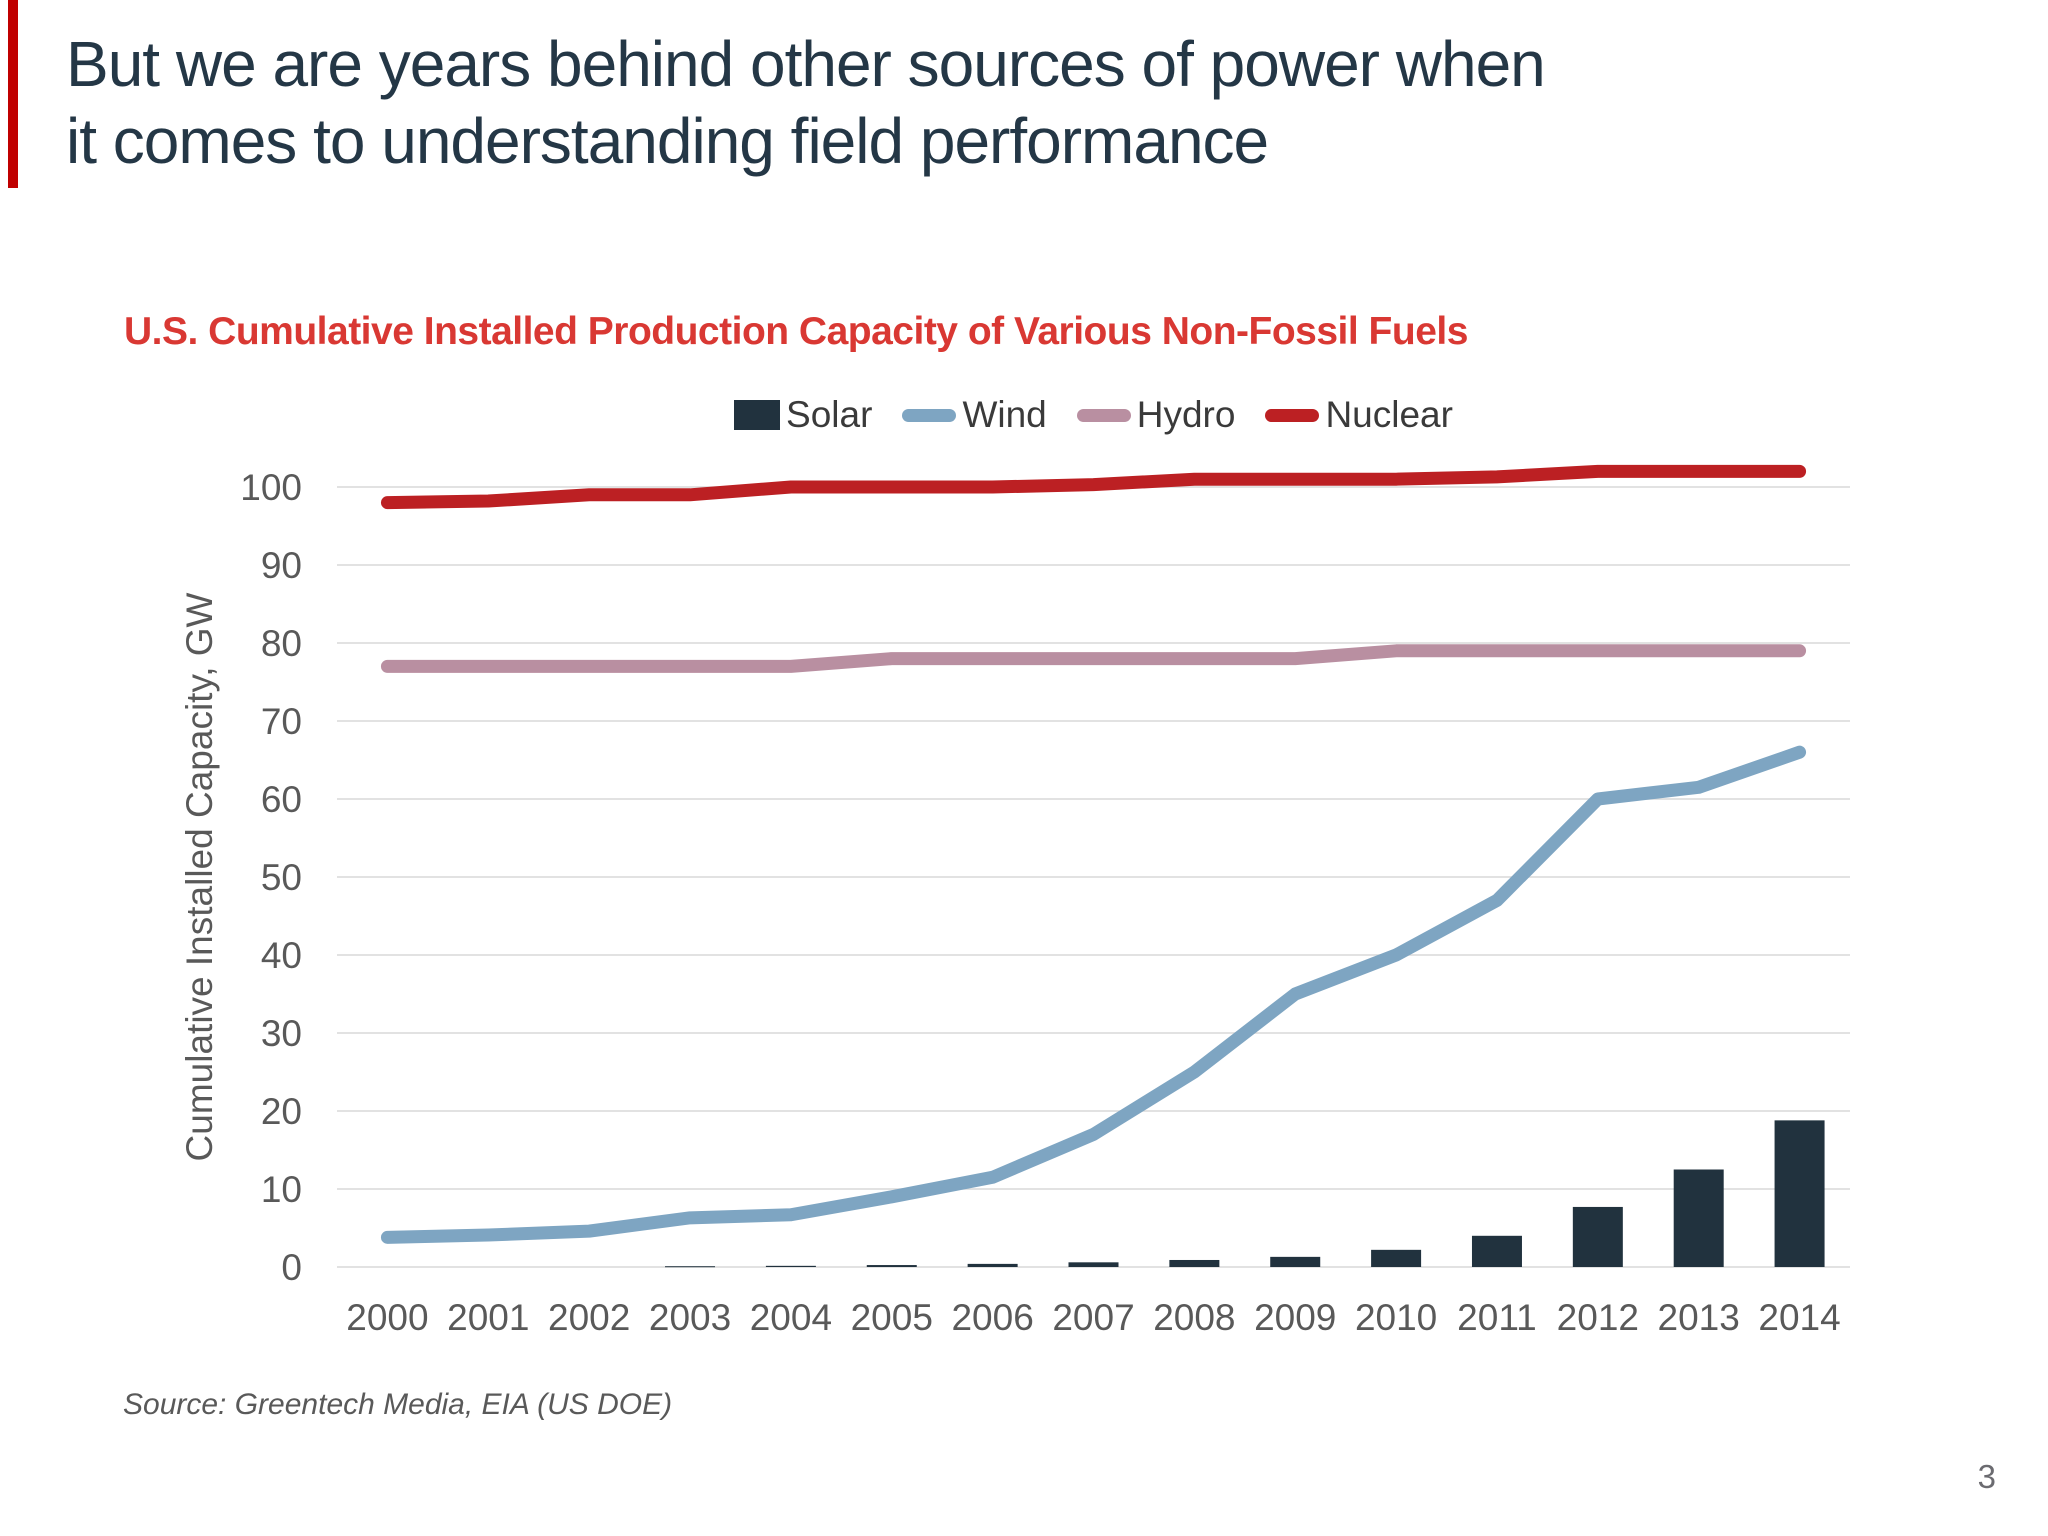 This screenshot has width=2048, height=1536. Describe the element at coordinates (271, 487) in the screenshot. I see `y-tick-label: 100` at that location.